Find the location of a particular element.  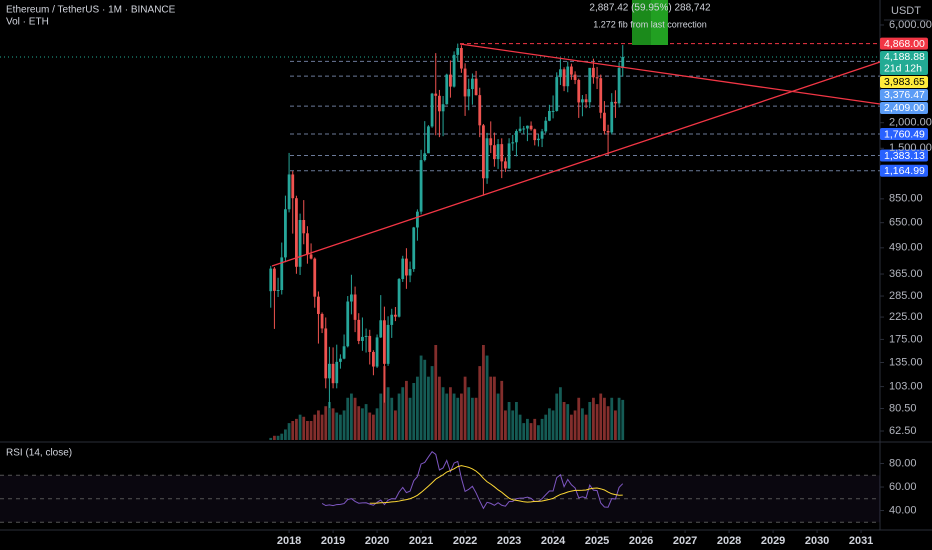

price-label: 4,188.88 is located at coordinates (904, 57).